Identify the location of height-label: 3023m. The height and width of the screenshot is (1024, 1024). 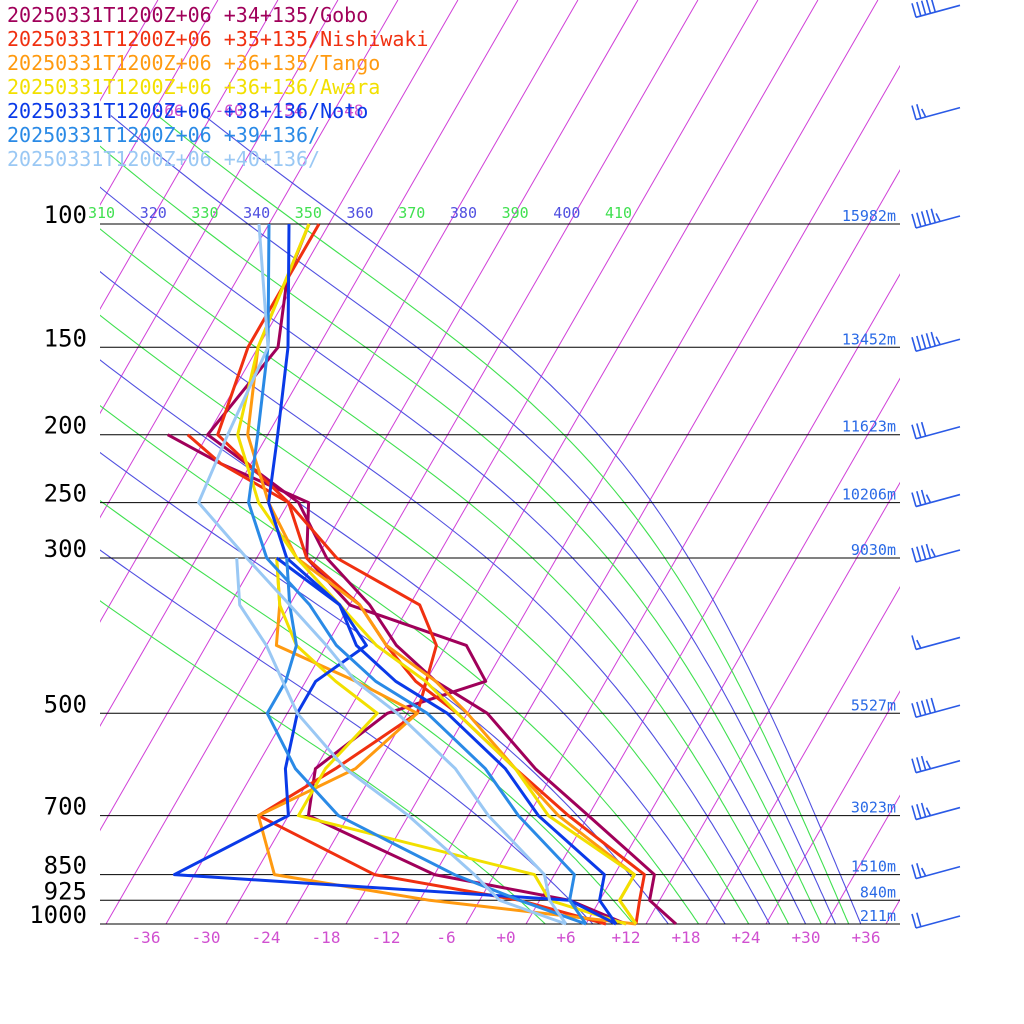
(873, 808).